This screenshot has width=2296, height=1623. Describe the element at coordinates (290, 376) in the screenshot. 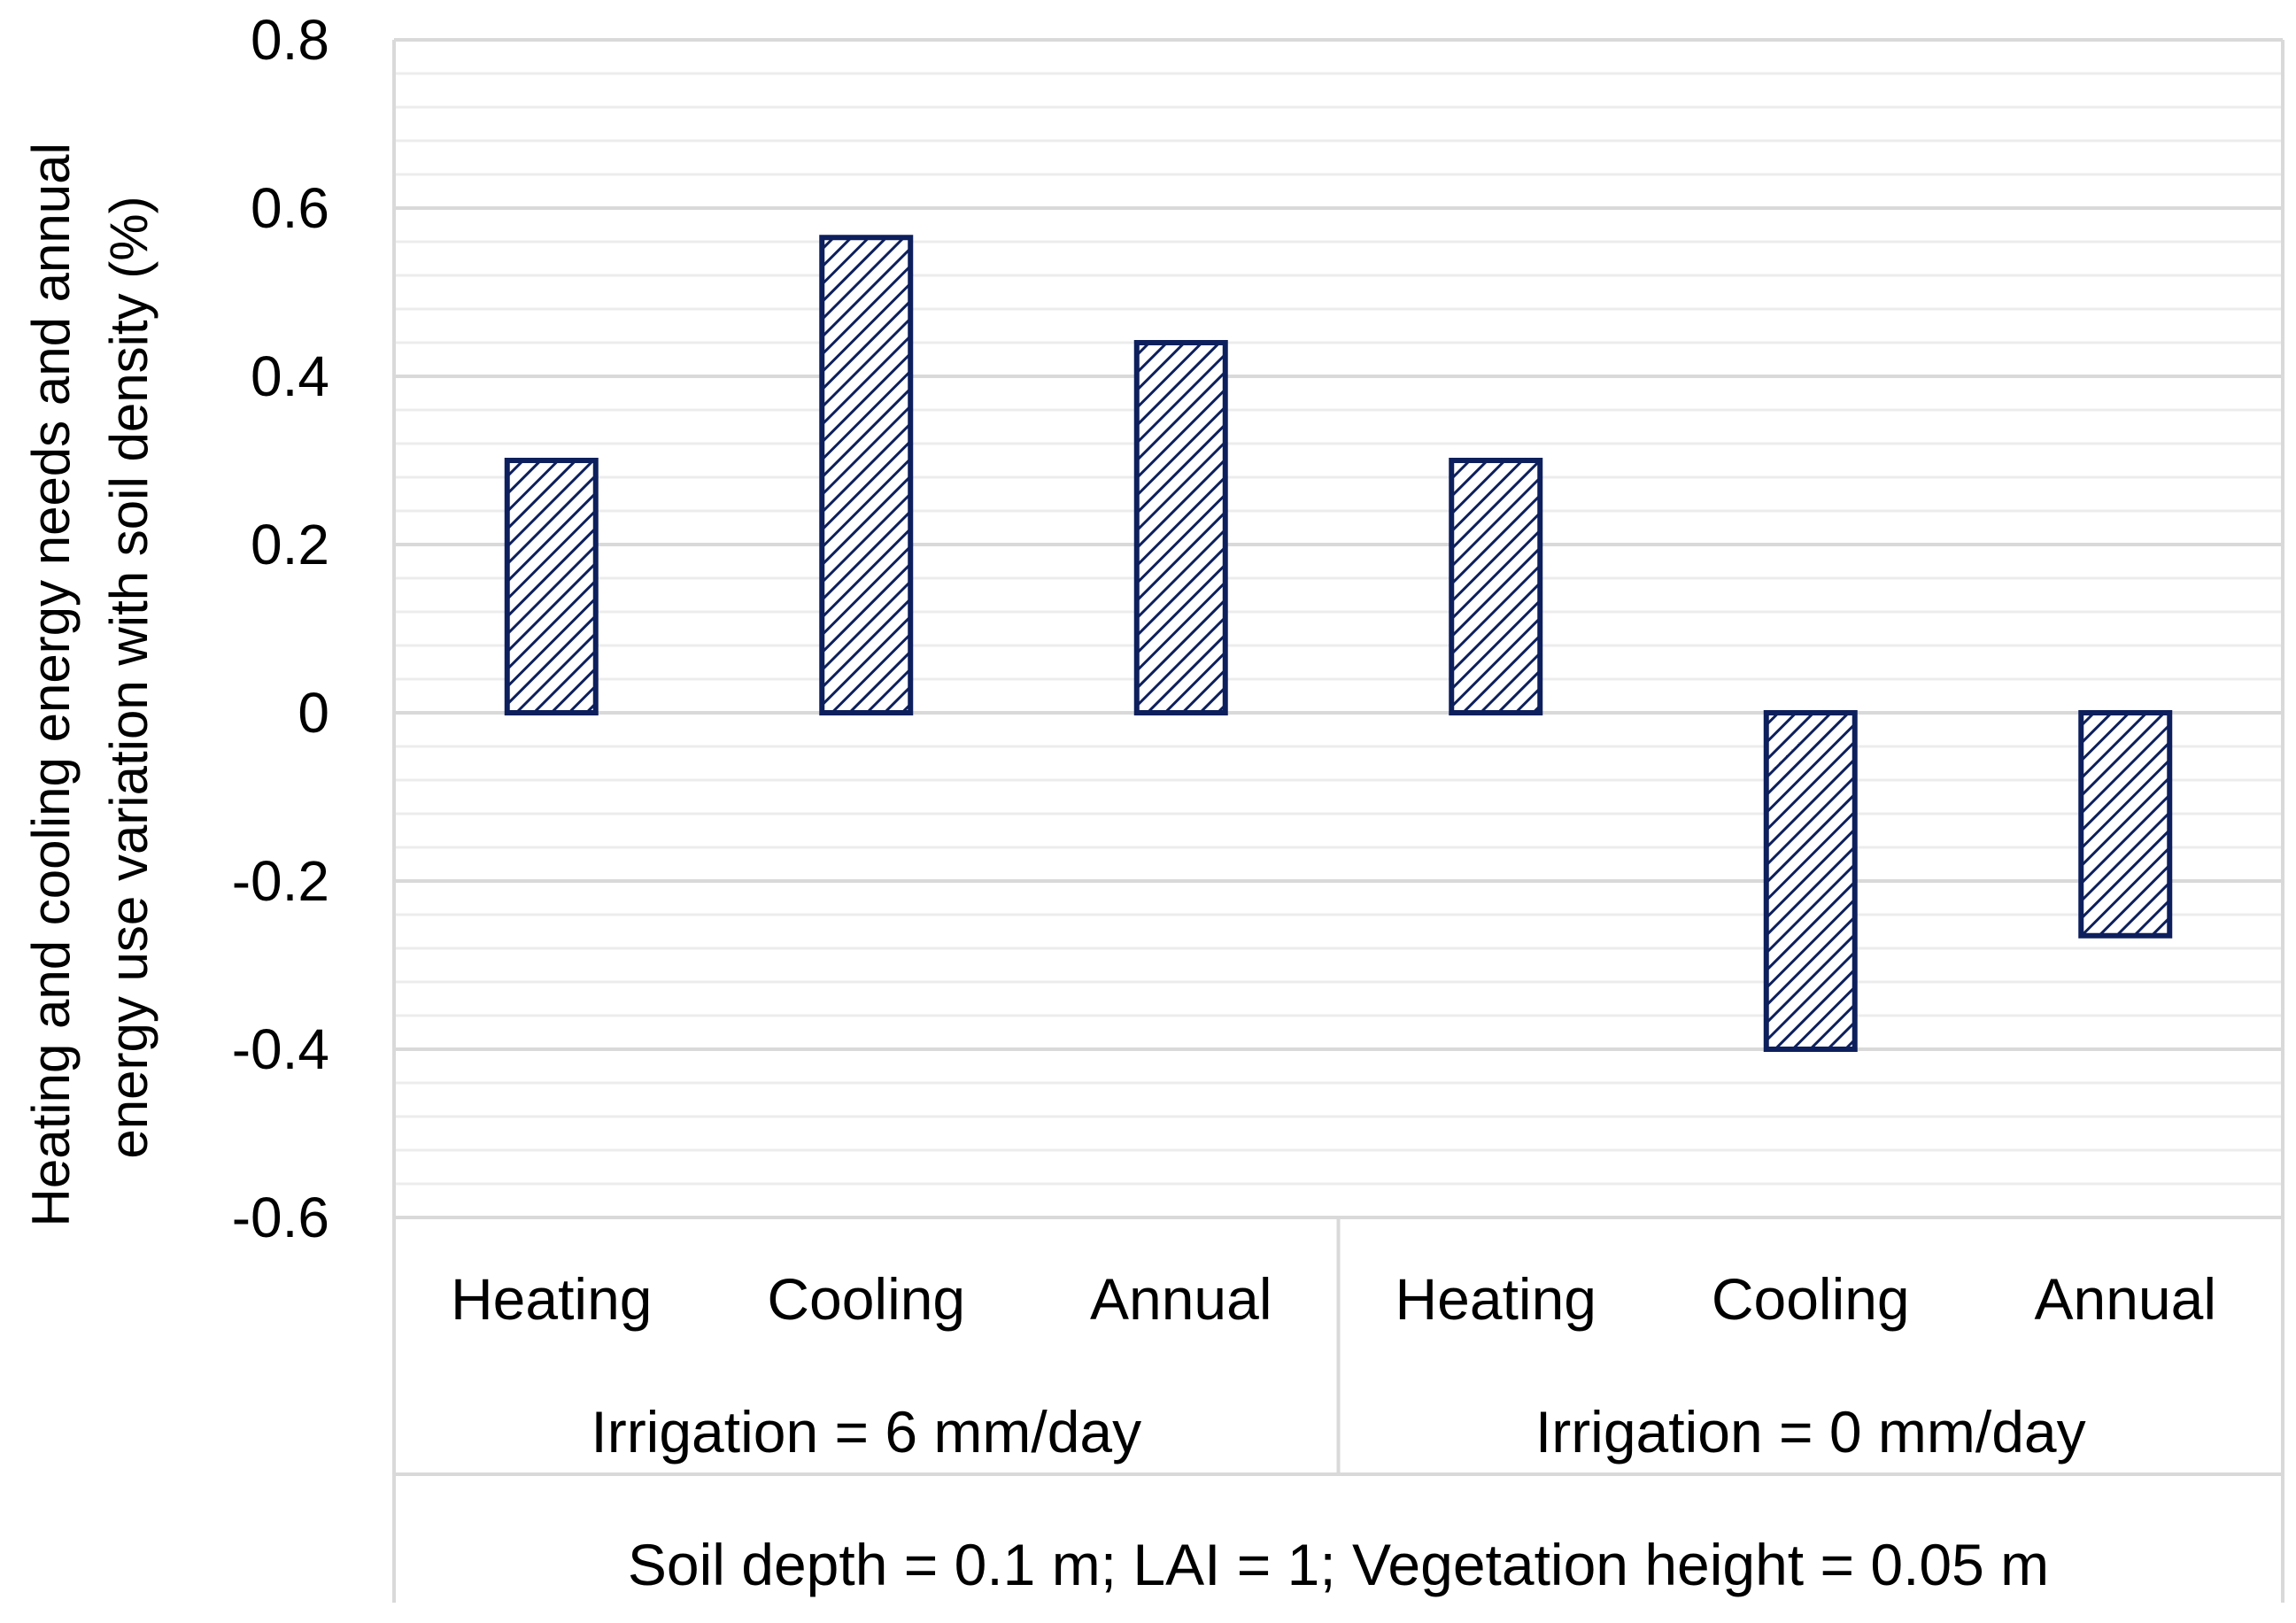

I see `y-tick-label: 0.4` at that location.